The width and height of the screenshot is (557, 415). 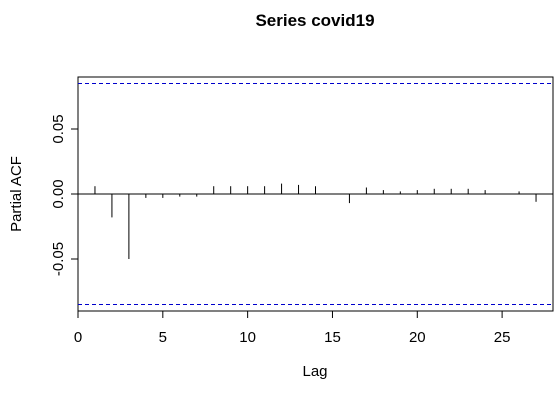 What do you see at coordinates (163, 337) in the screenshot?
I see `x-tick-label-5: 5` at bounding box center [163, 337].